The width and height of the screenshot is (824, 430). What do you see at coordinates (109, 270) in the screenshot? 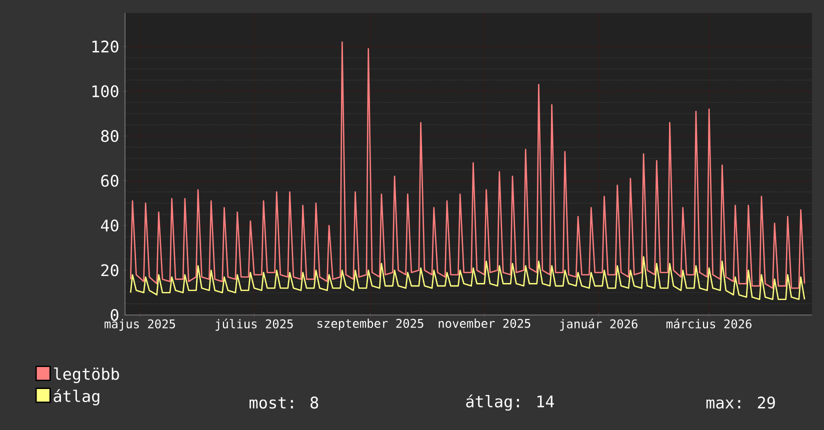
I see `y-tick-label: 20` at bounding box center [109, 270].